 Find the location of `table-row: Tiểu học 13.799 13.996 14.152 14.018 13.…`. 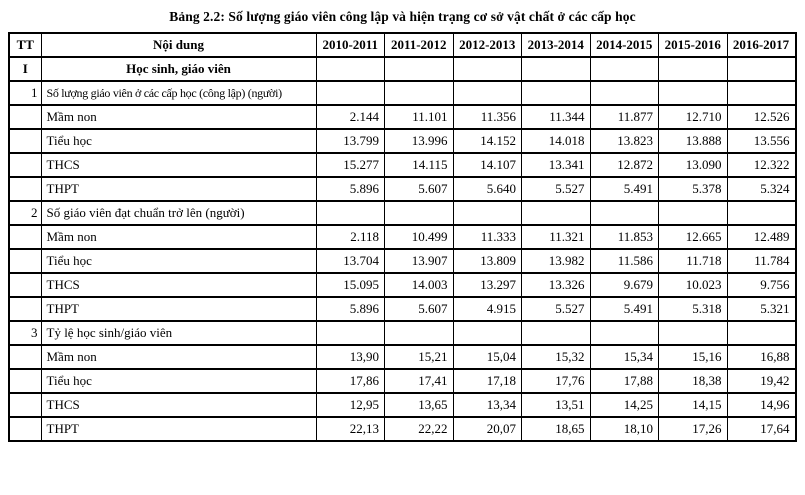

table-row: Tiểu học 13.799 13.996 14.152 14.018 13.… is located at coordinates (402, 141).